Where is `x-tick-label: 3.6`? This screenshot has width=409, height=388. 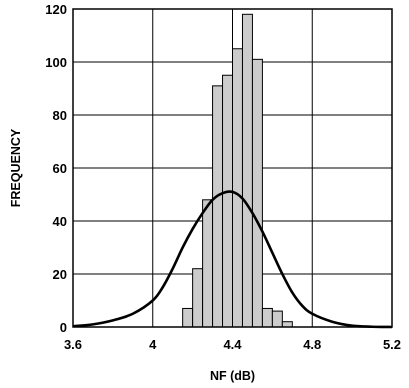
x-tick-label: 3.6 is located at coordinates (73, 344).